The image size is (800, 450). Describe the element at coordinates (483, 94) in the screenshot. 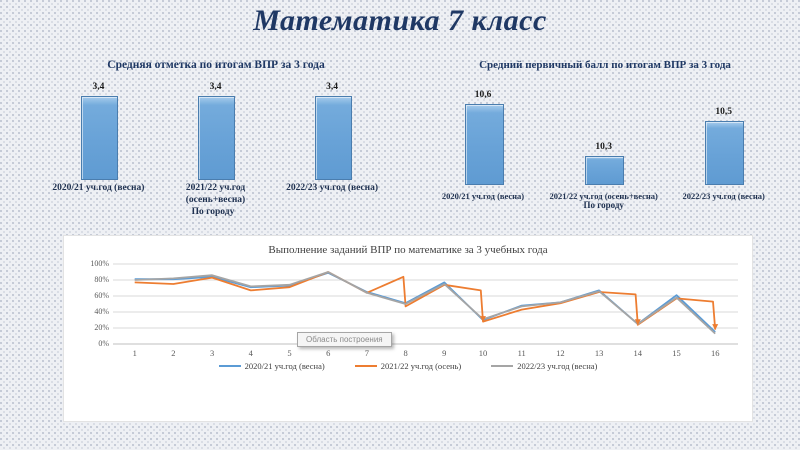

I see `bar-value-label: 10,6` at that location.